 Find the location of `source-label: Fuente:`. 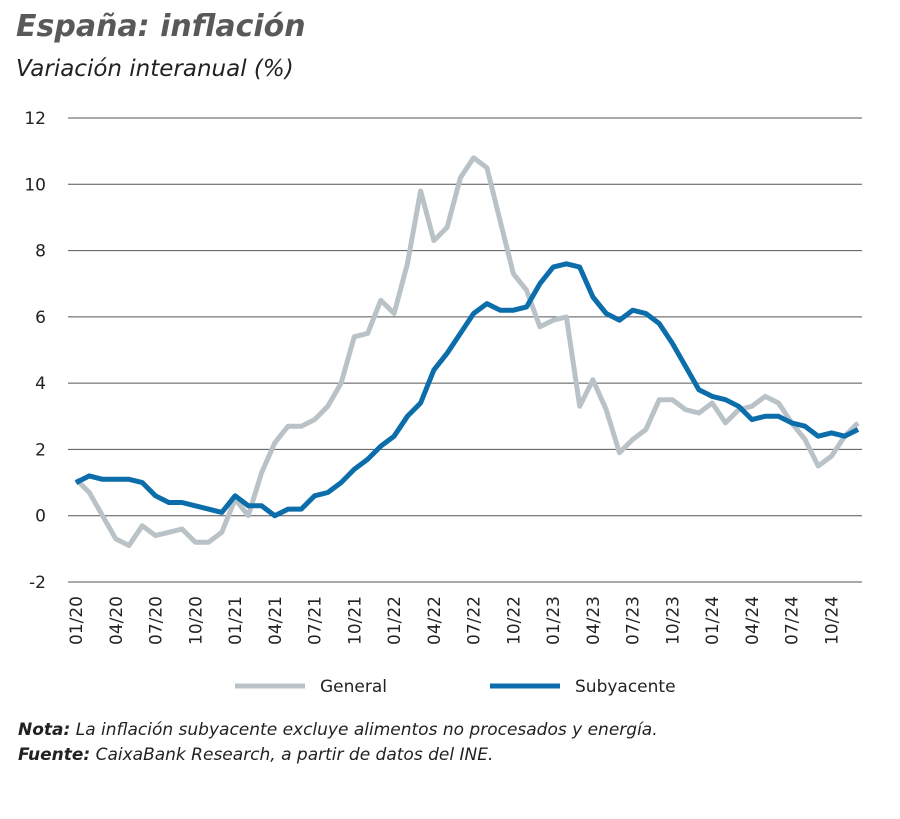

source-label: Fuente: is located at coordinates (54, 755).